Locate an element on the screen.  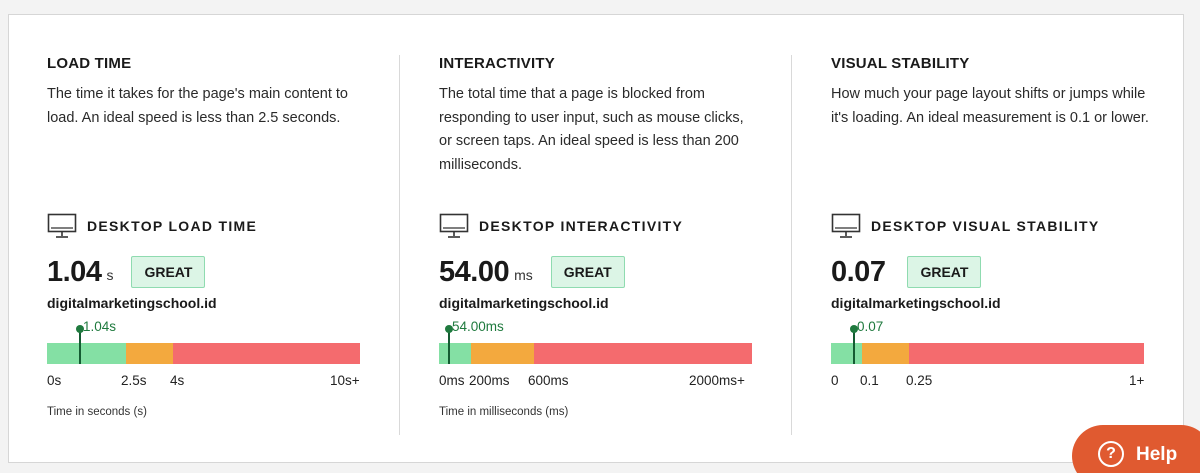
device-row: DESKTOP INTERACTIVITY is located at coordinates (561, 226).